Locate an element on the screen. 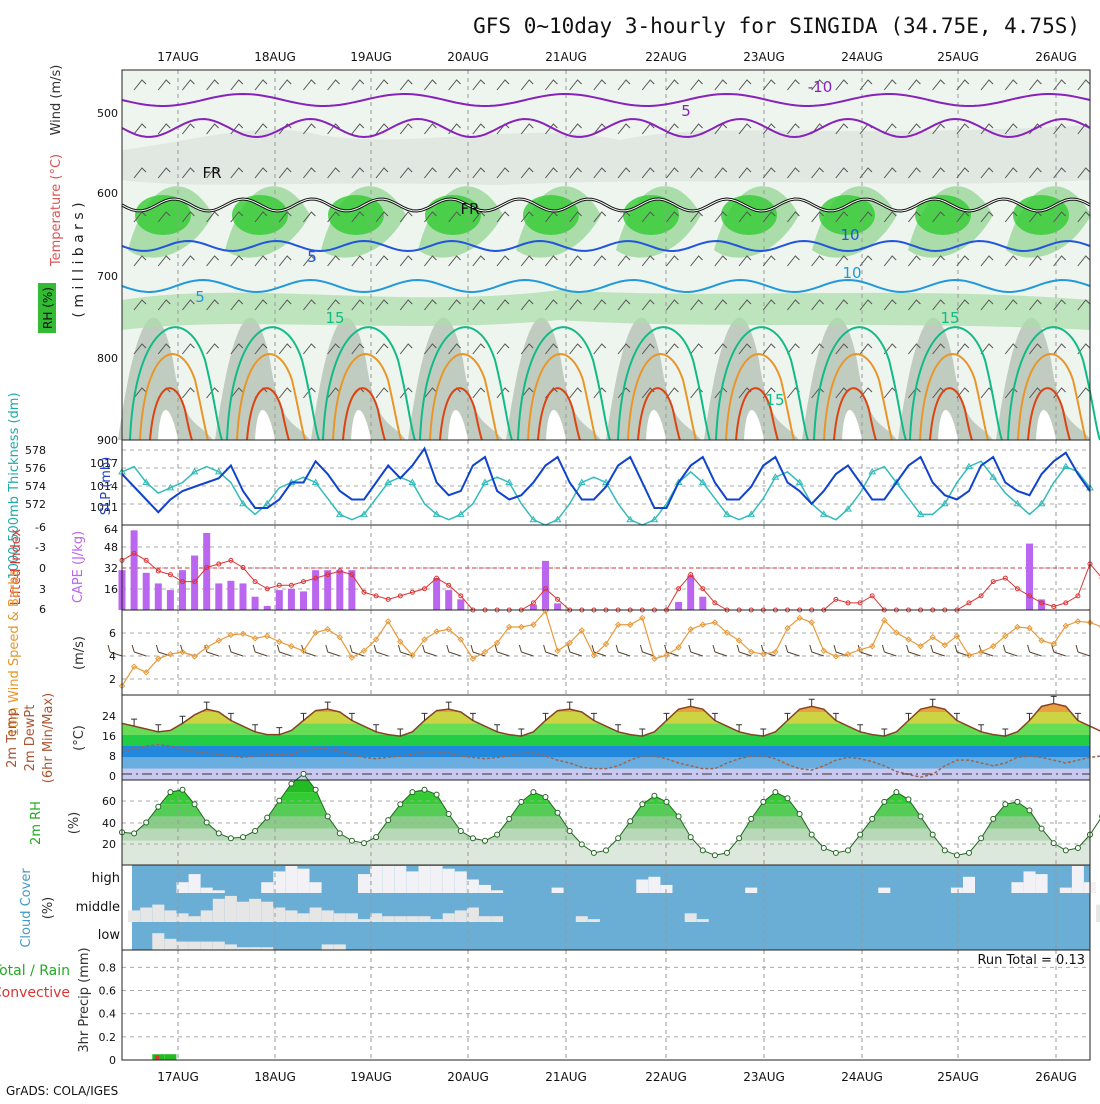  precip-tick-3: 0.2 is located at coordinates (108, 1037).